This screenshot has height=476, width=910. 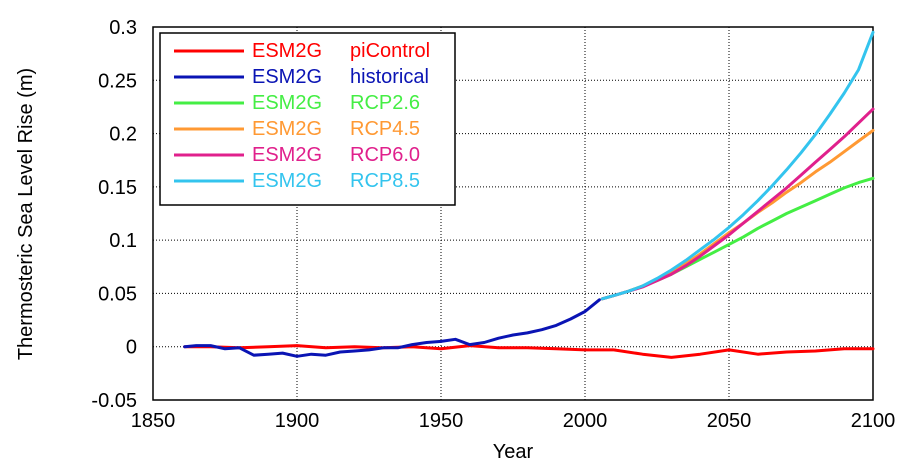 I want to click on y-tick-label: 0, so click(x=131, y=348).